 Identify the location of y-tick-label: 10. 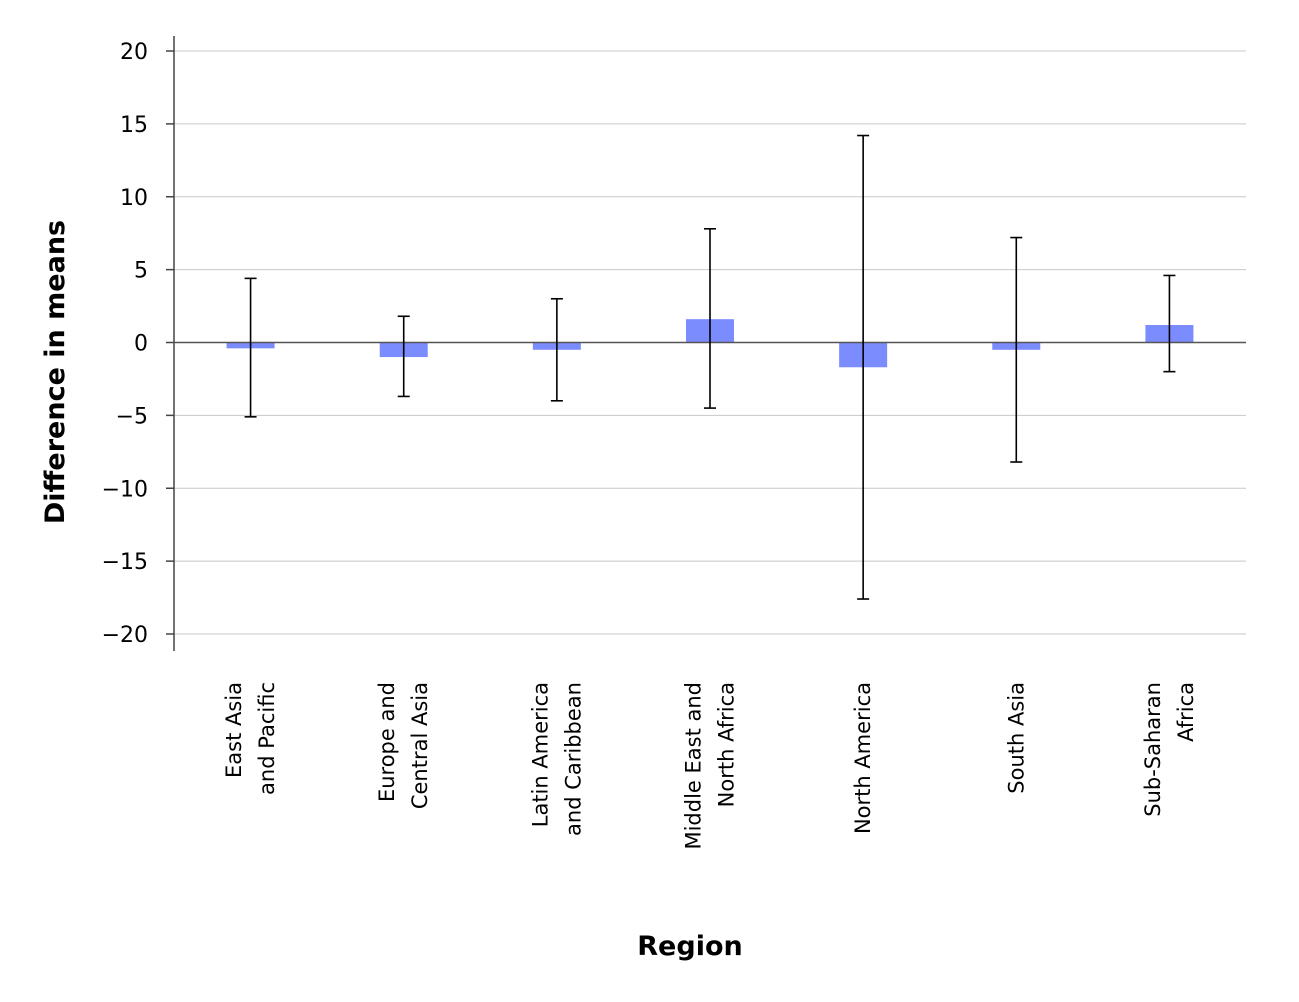
(134, 198).